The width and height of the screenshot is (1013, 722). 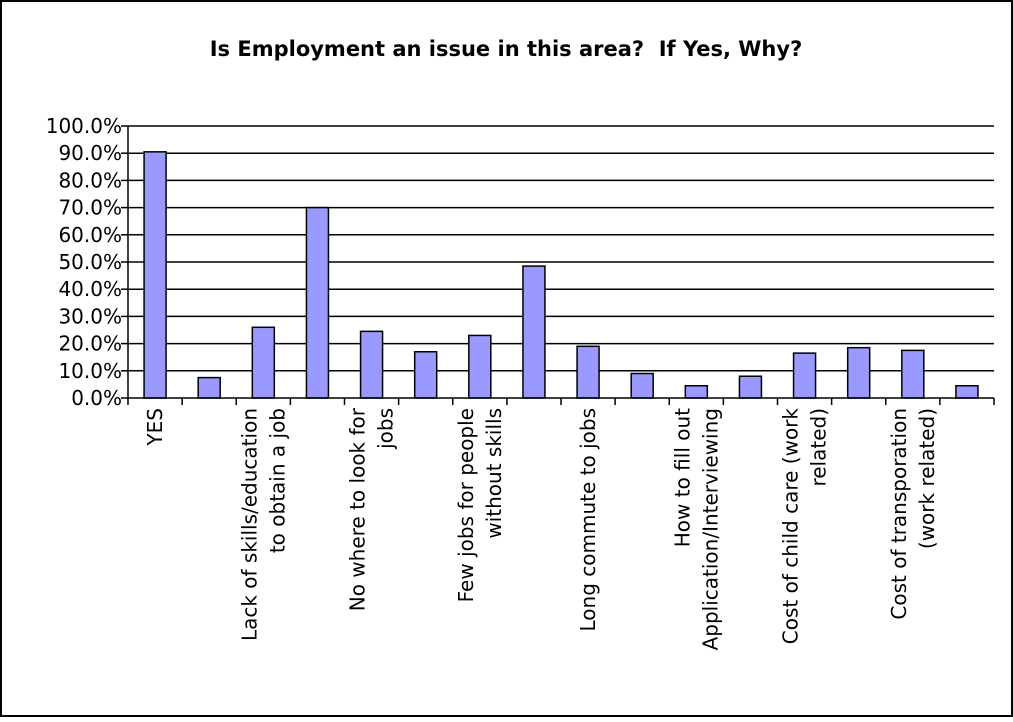 What do you see at coordinates (494, 473) in the screenshot?
I see `x-category-label-line: without skills` at bounding box center [494, 473].